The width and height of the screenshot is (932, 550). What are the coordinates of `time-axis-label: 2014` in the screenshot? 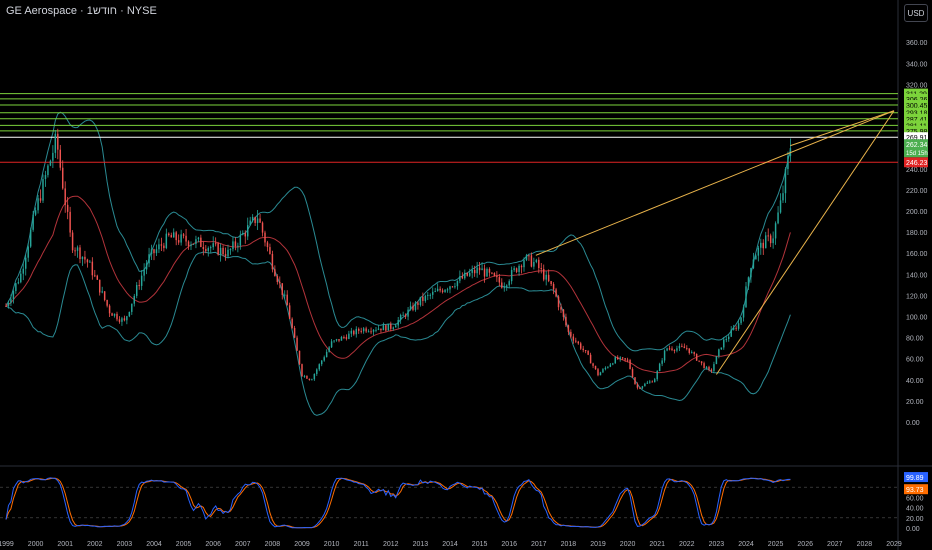 It's located at (450, 544).